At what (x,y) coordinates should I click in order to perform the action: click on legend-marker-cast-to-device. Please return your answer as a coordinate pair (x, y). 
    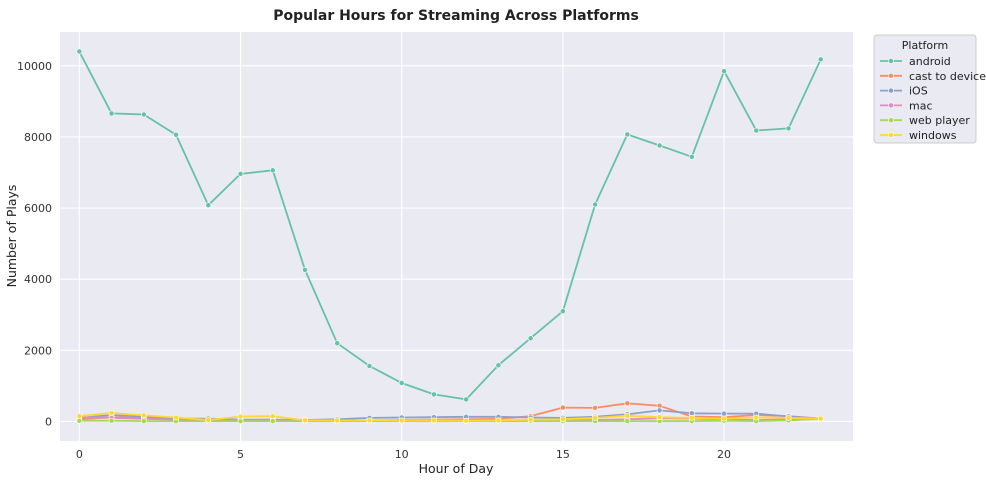
    Looking at the image, I should click on (891, 75).